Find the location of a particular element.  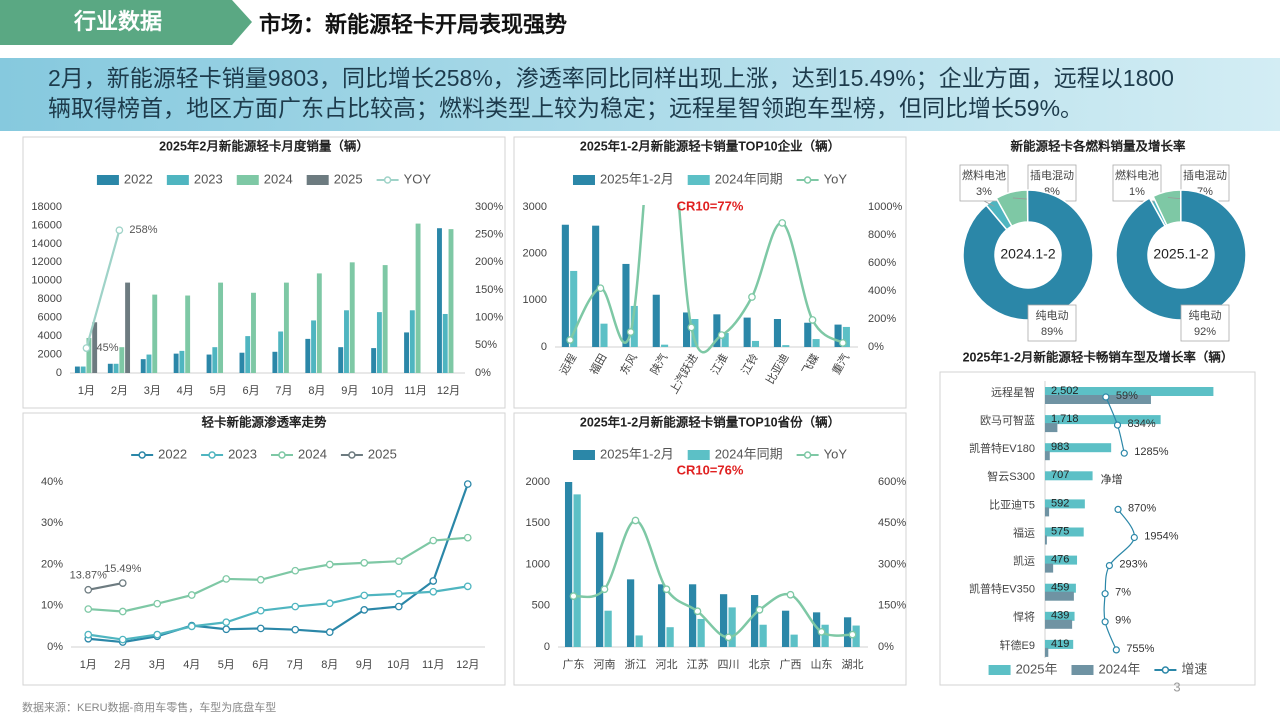

summary-band is located at coordinates (640, 94).